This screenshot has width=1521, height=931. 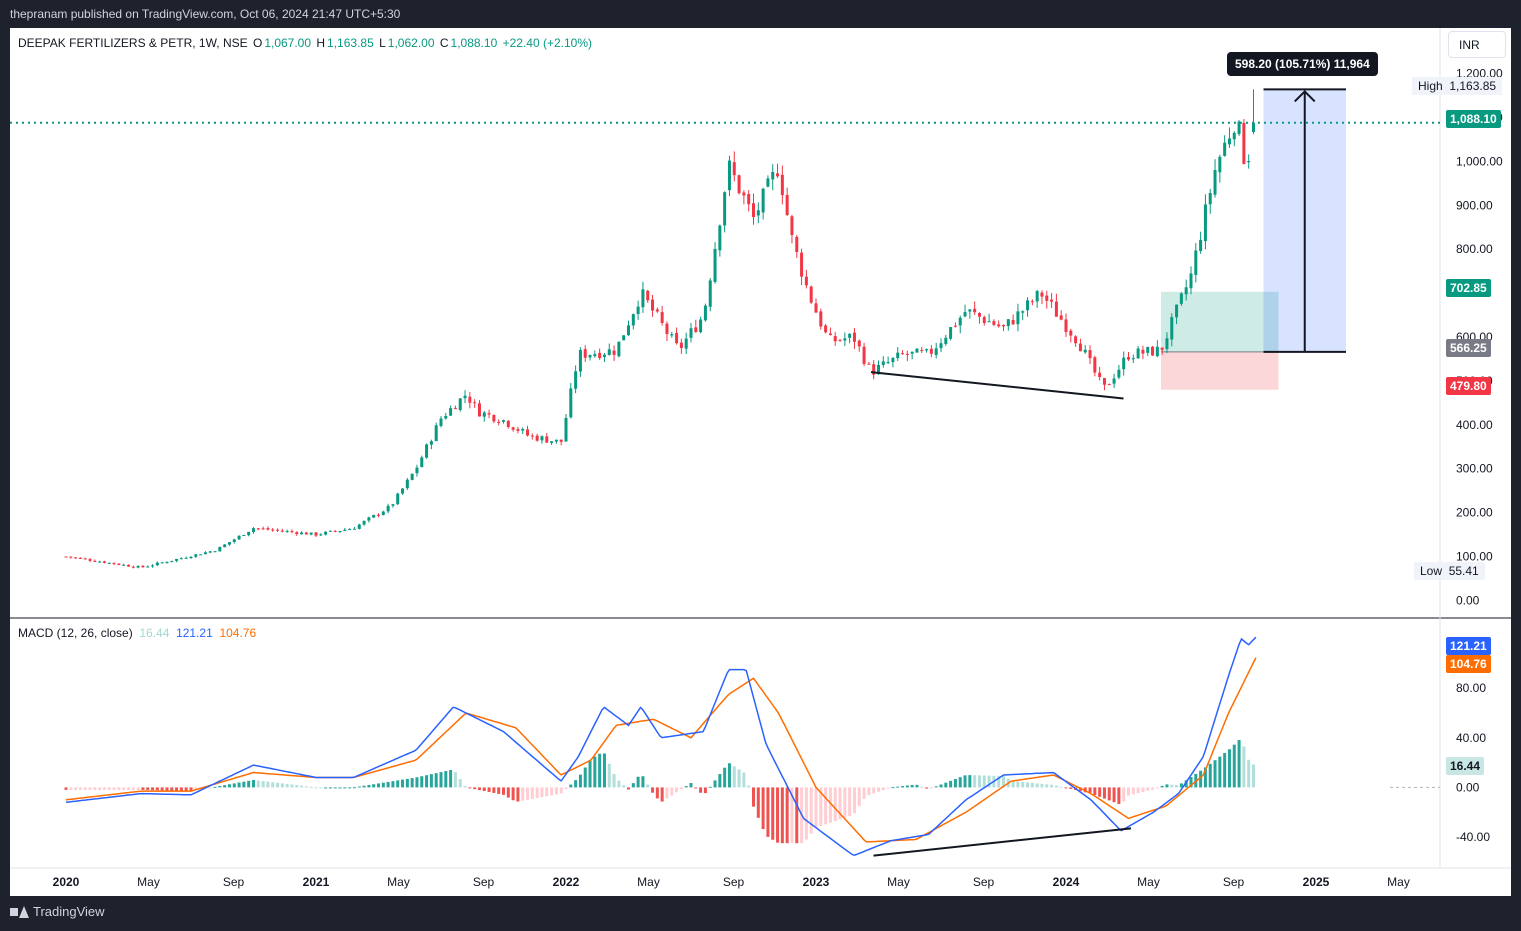 I want to click on macd-histogram-group, so click(x=659, y=792).